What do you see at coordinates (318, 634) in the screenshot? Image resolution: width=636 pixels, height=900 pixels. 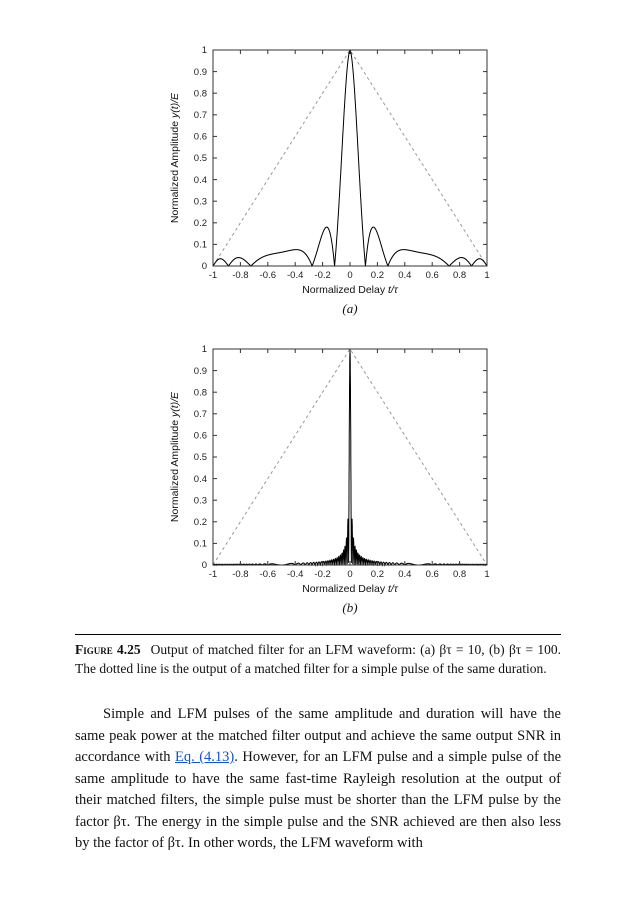 I see `caption-rule` at bounding box center [318, 634].